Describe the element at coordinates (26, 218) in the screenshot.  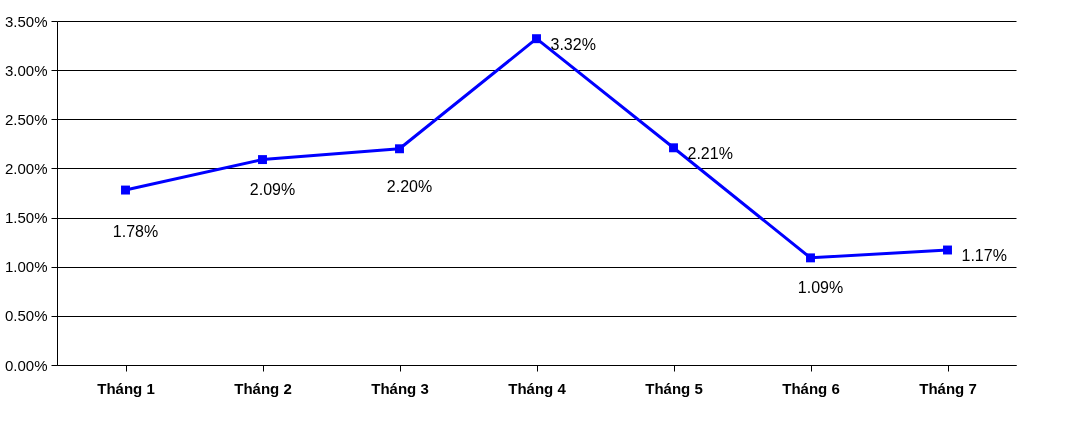
I see `y-tick-label: 1.50%` at that location.